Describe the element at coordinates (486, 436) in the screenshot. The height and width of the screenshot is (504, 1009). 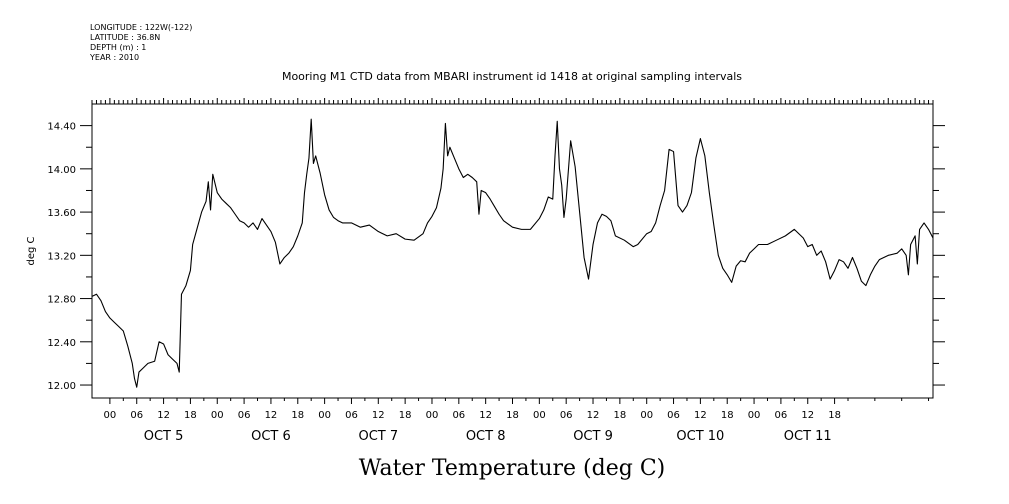
I see `day-label: OCT 8` at that location.